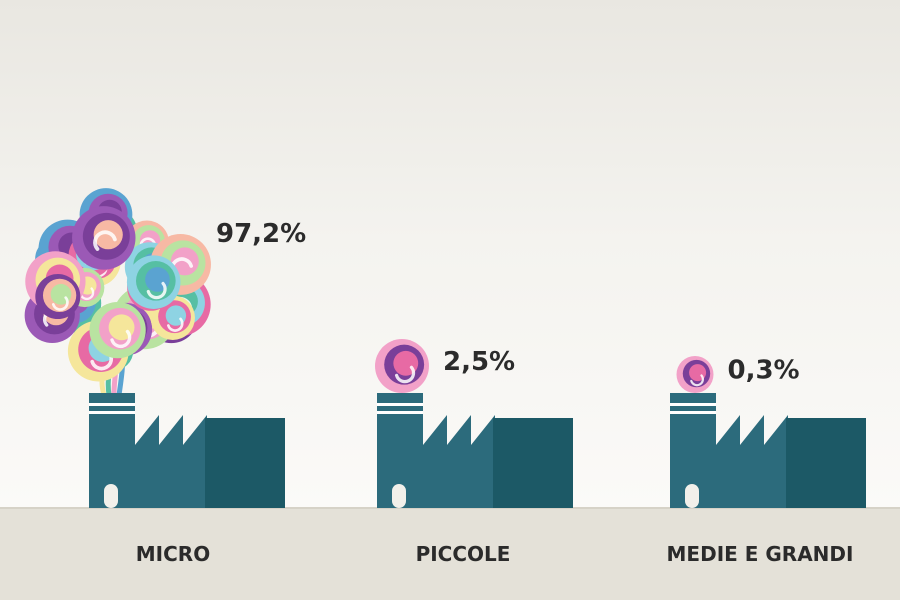  I want to click on category-label-1: MICRO, so click(173, 554).